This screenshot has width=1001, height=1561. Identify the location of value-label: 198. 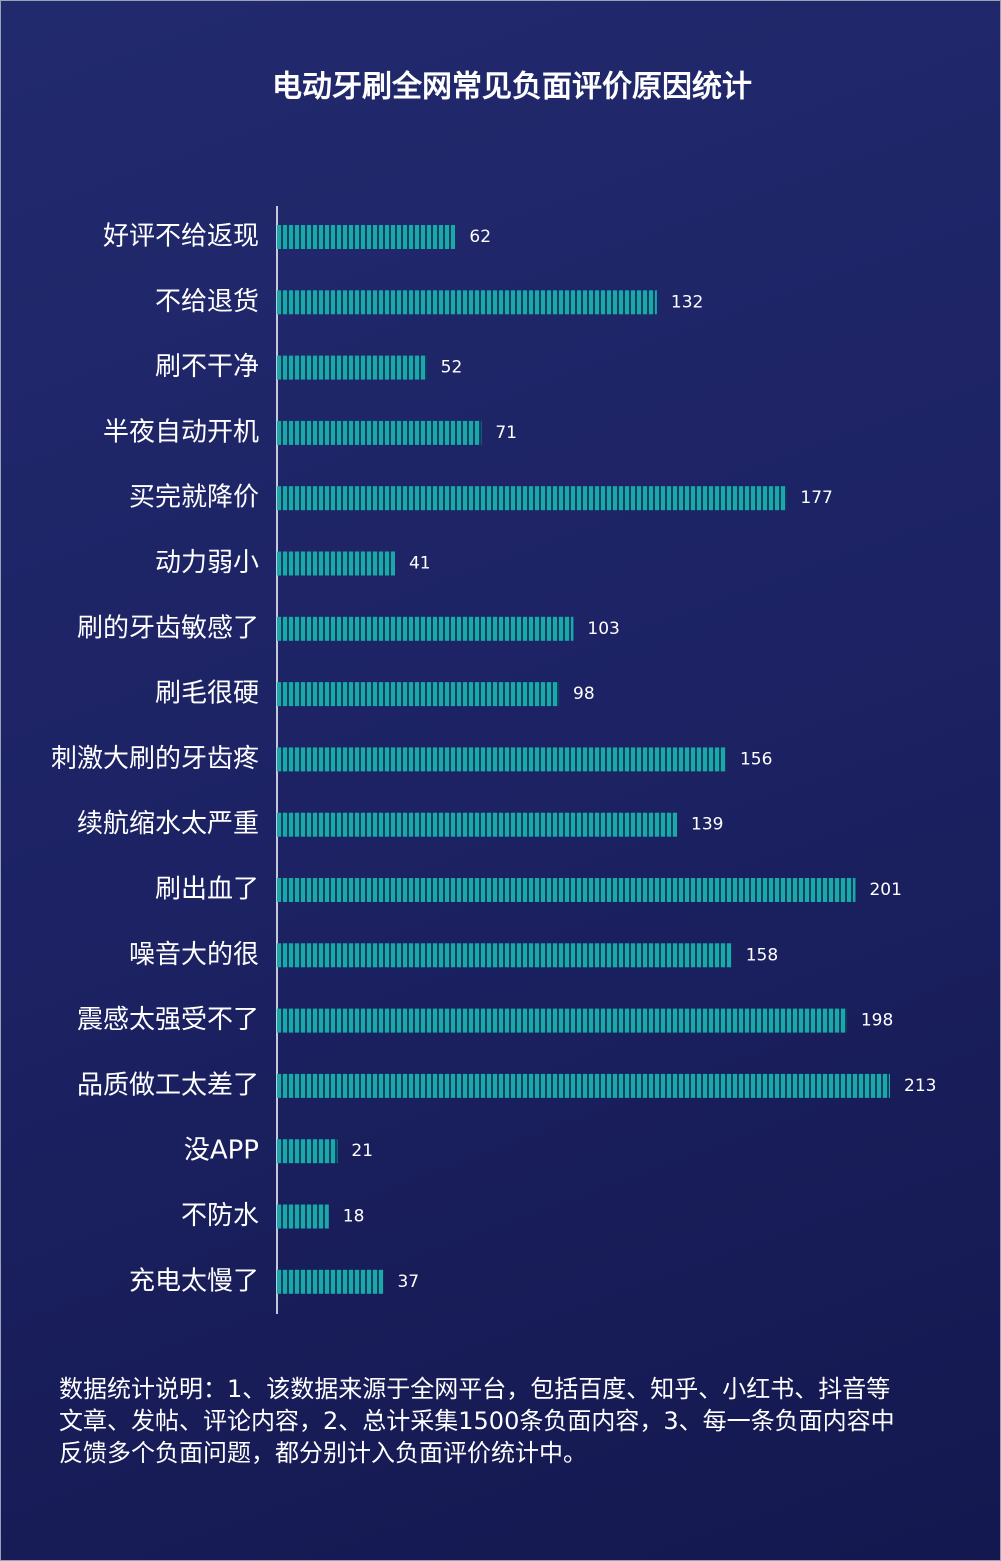
(877, 1021).